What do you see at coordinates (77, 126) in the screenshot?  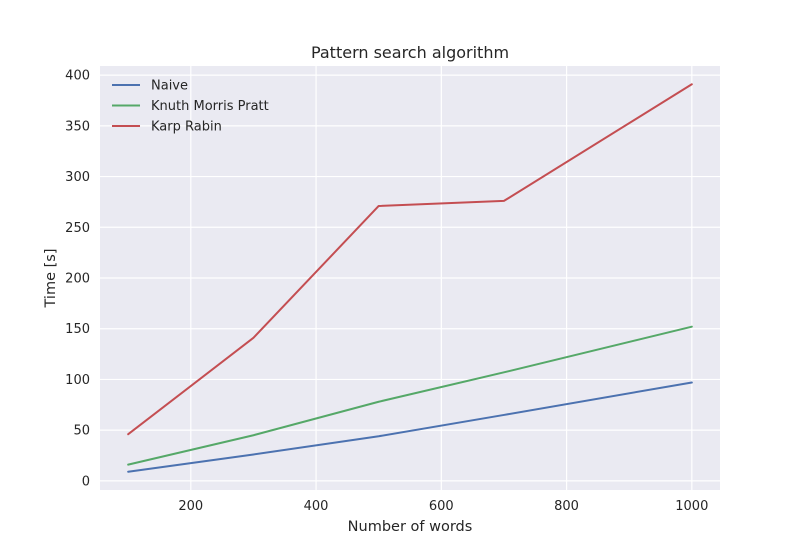 I see `y-tick-label: 350` at bounding box center [77, 126].